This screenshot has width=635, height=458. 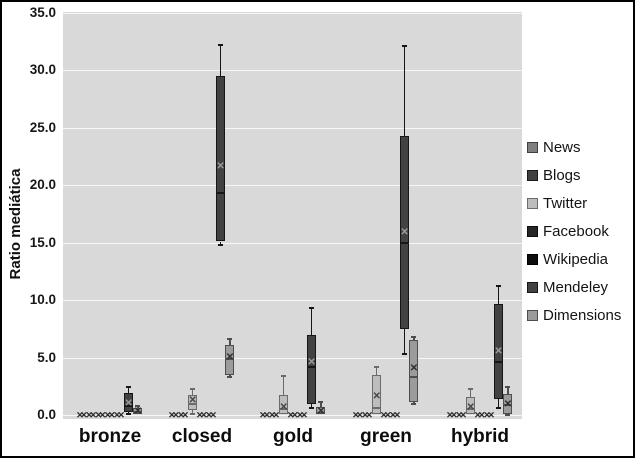 What do you see at coordinates (405, 46) in the screenshot?
I see `whisker-cap-mendeley-green` at bounding box center [405, 46].